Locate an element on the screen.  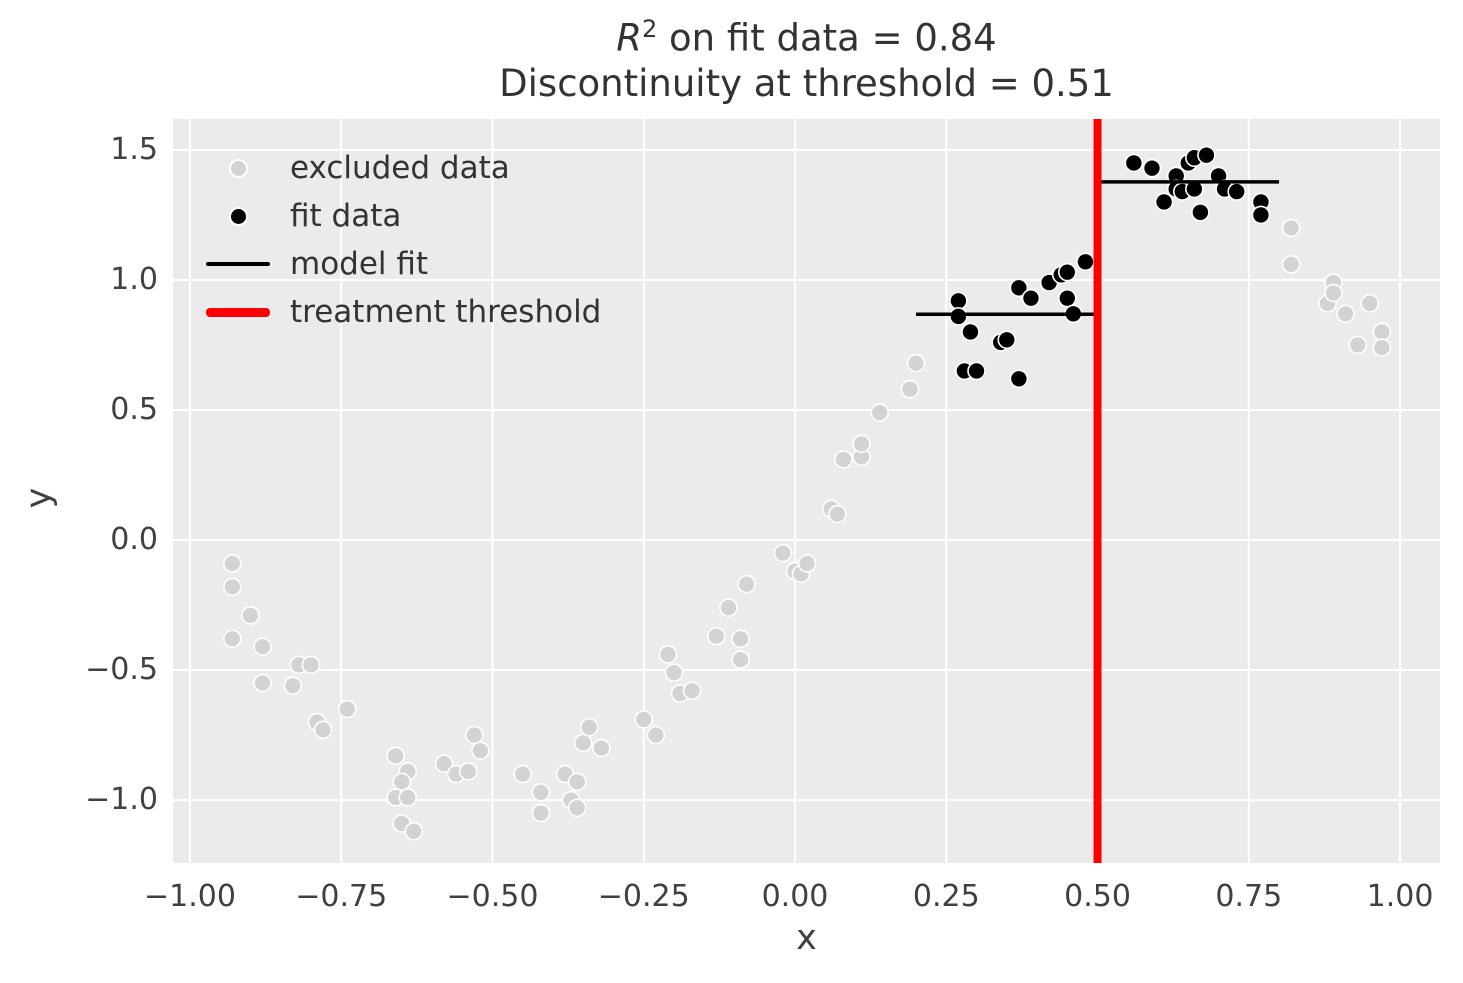
x-tick-label: −0.25 is located at coordinates (643, 896).